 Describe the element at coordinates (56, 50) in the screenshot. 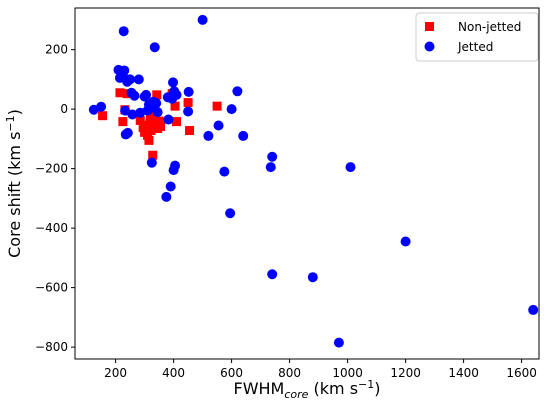

I see `y-tick-label: 200` at that location.